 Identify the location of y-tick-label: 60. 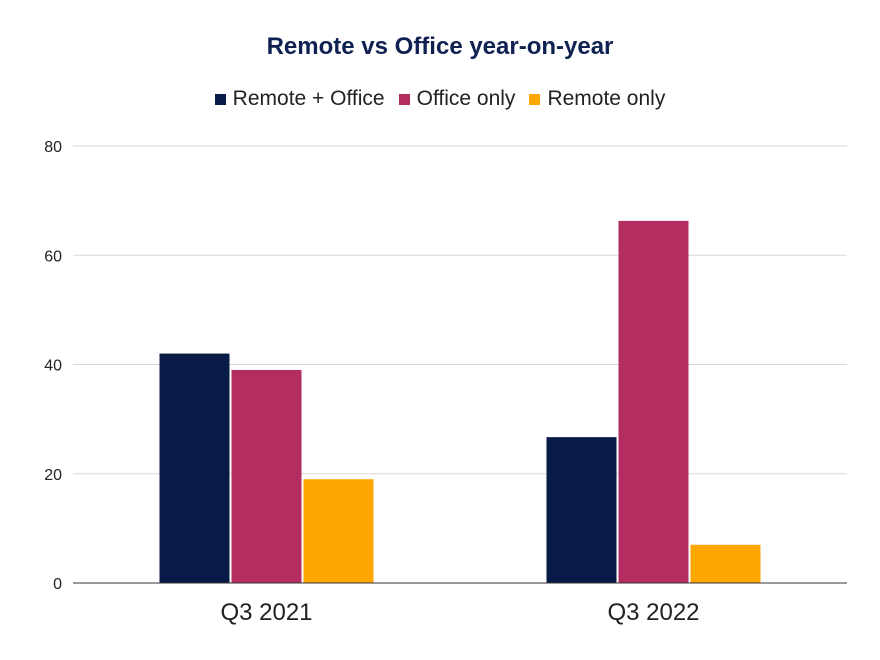
(53, 256).